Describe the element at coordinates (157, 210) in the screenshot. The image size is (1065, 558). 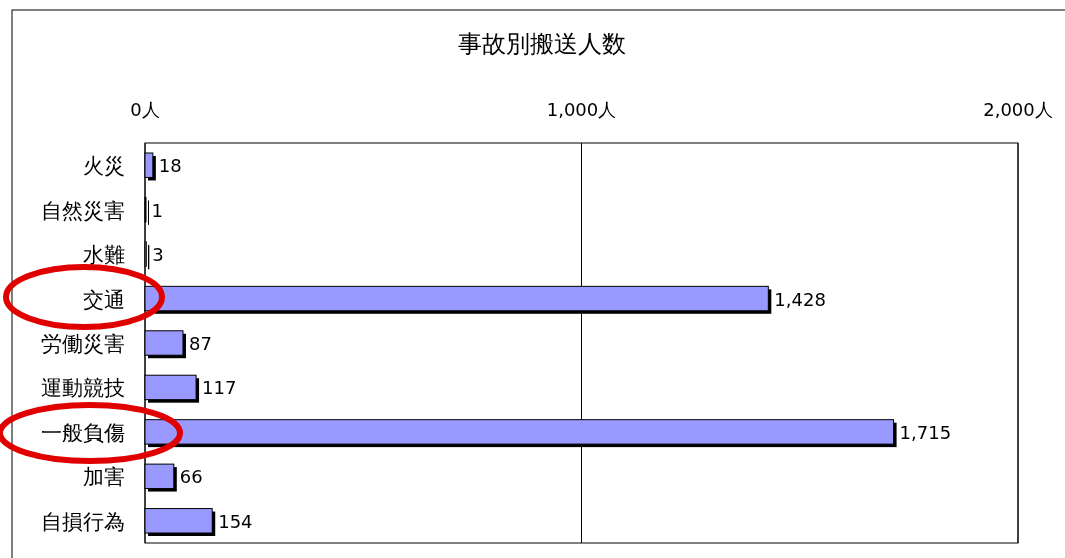
I see `data-label: 1` at that location.